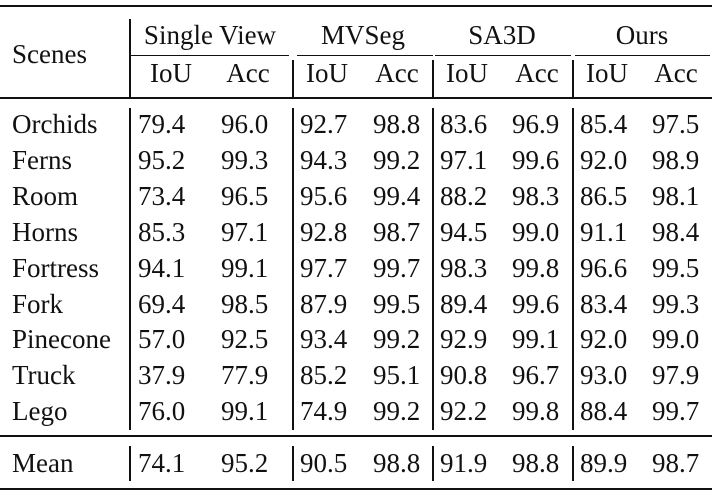 This screenshot has width=712, height=499. Describe the element at coordinates (536, 232) in the screenshot. I see `value-cell: 99.0` at that location.